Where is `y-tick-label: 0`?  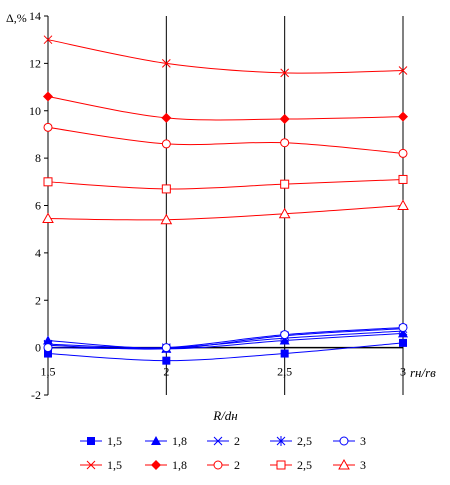 y-tick-label: 0 is located at coordinates (38, 348).